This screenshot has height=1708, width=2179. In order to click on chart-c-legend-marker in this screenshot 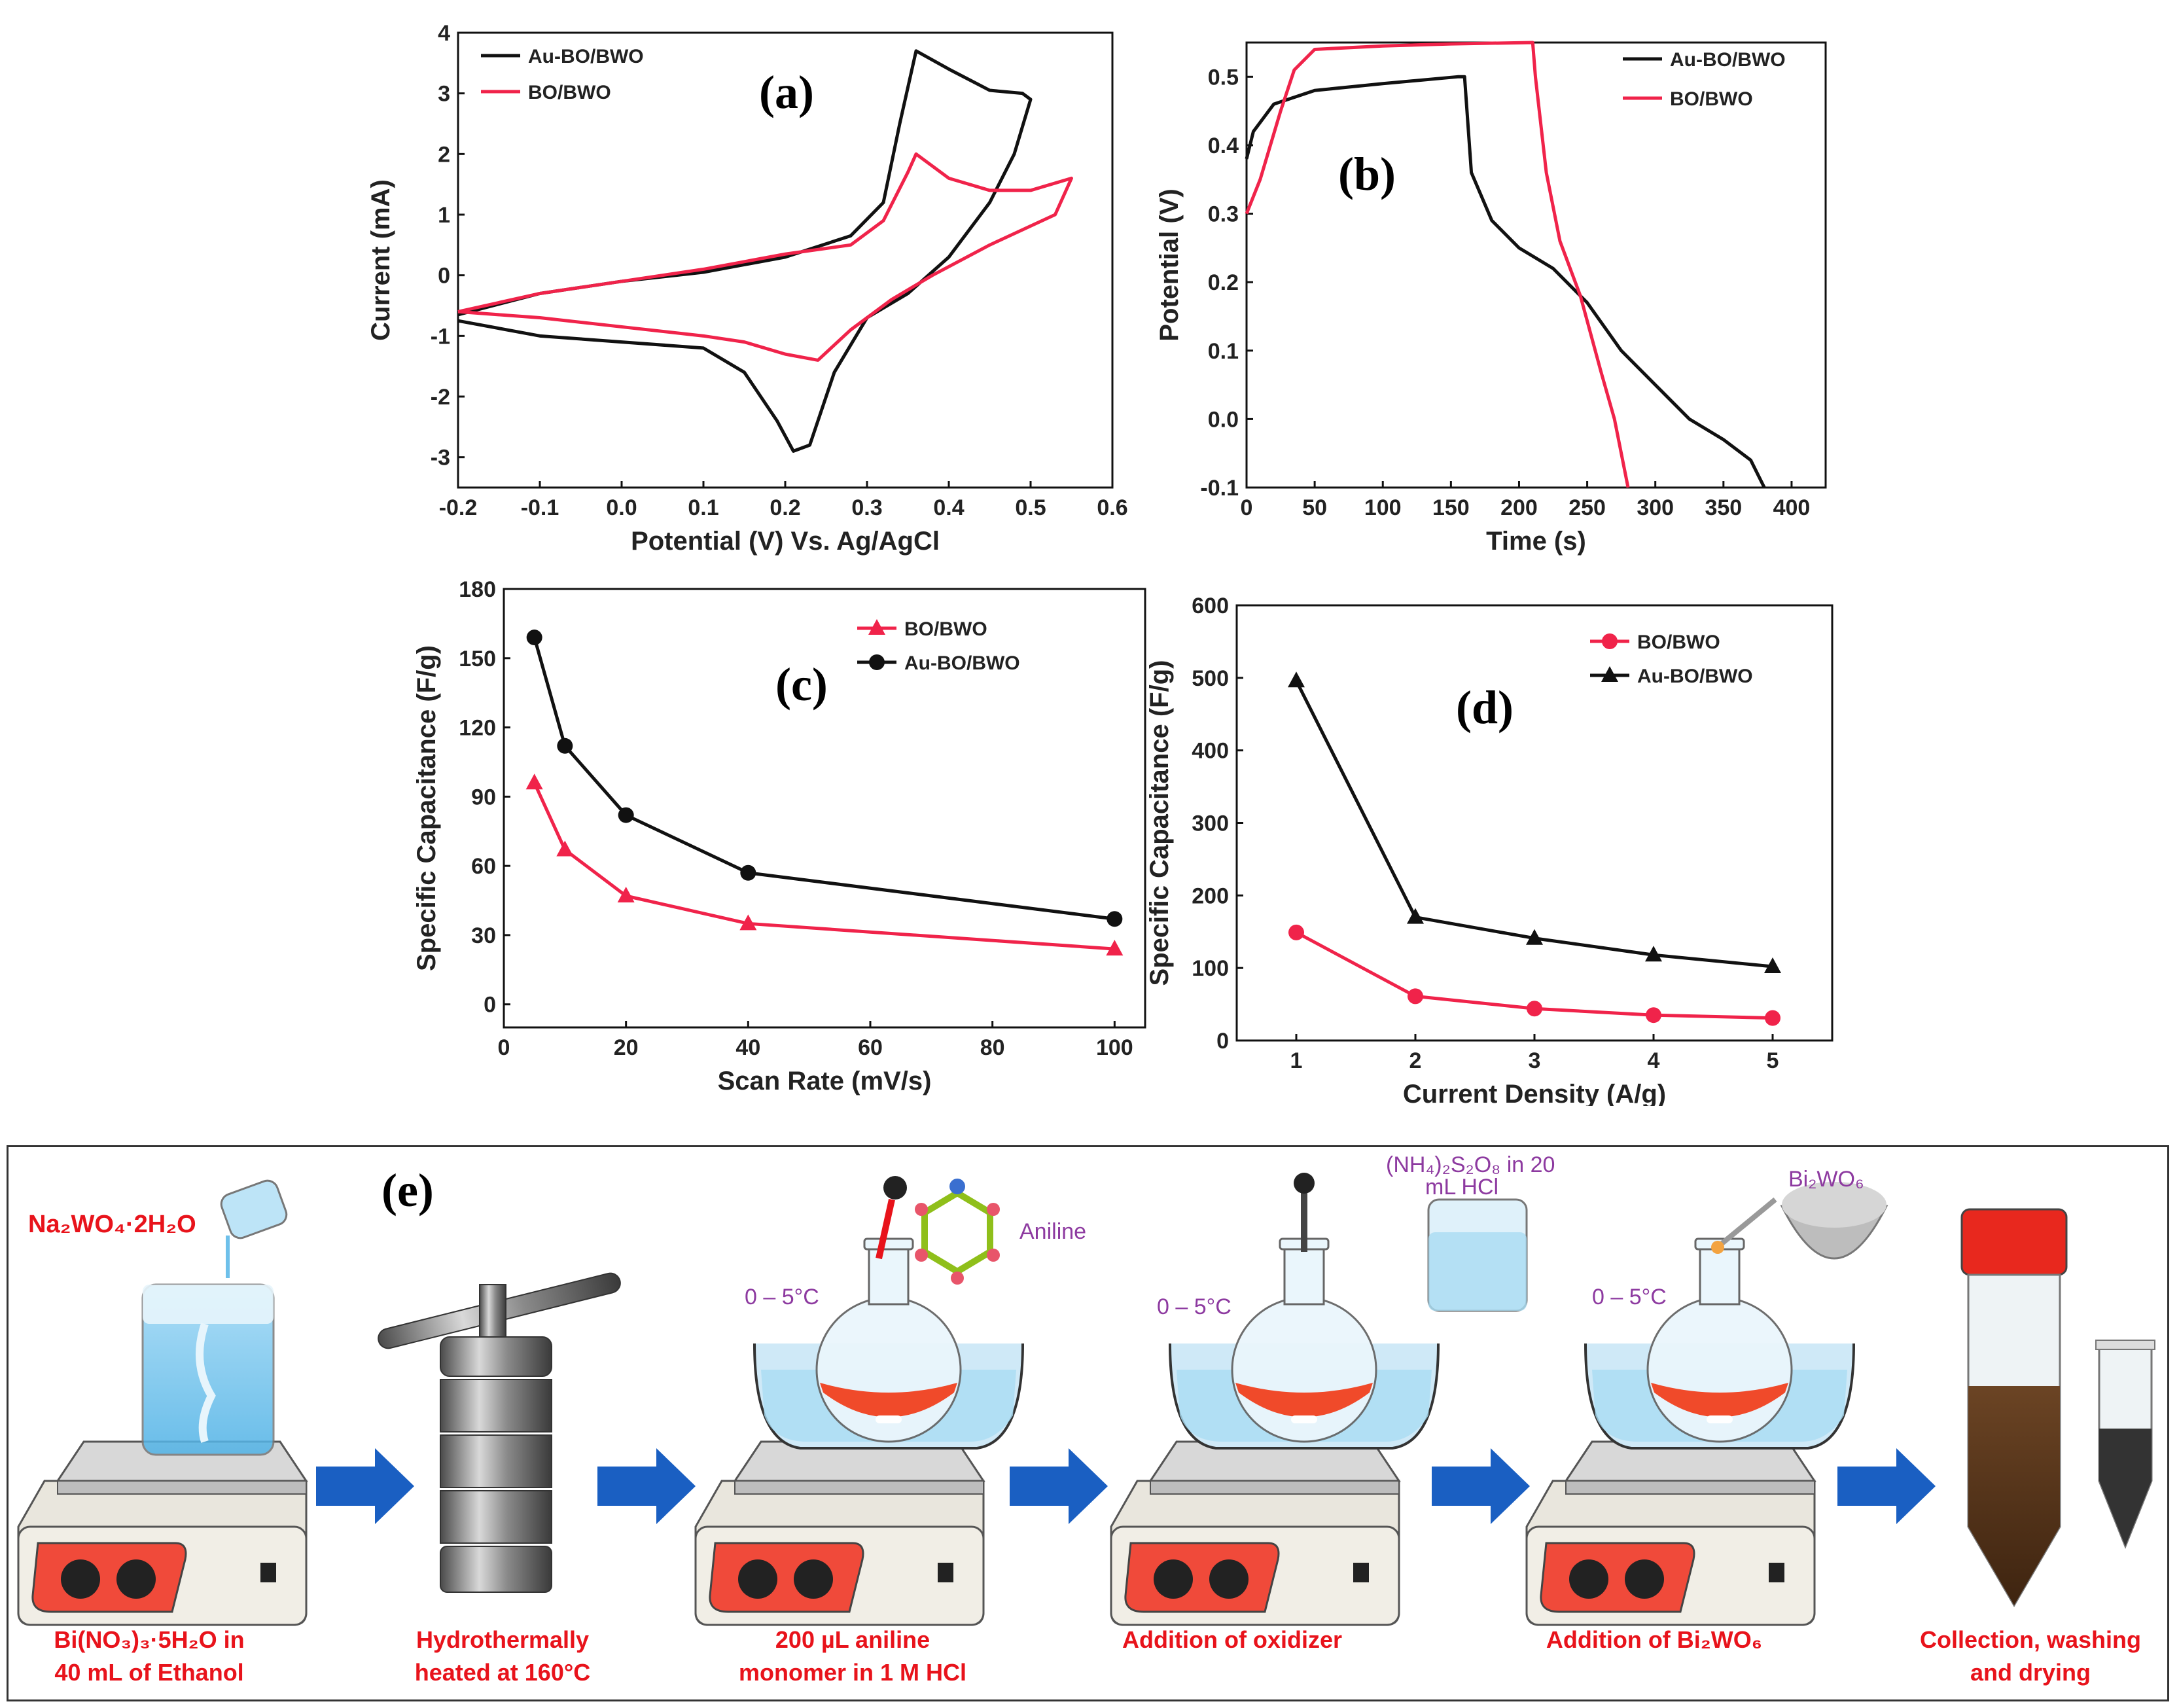, I will do `click(877, 627)`.